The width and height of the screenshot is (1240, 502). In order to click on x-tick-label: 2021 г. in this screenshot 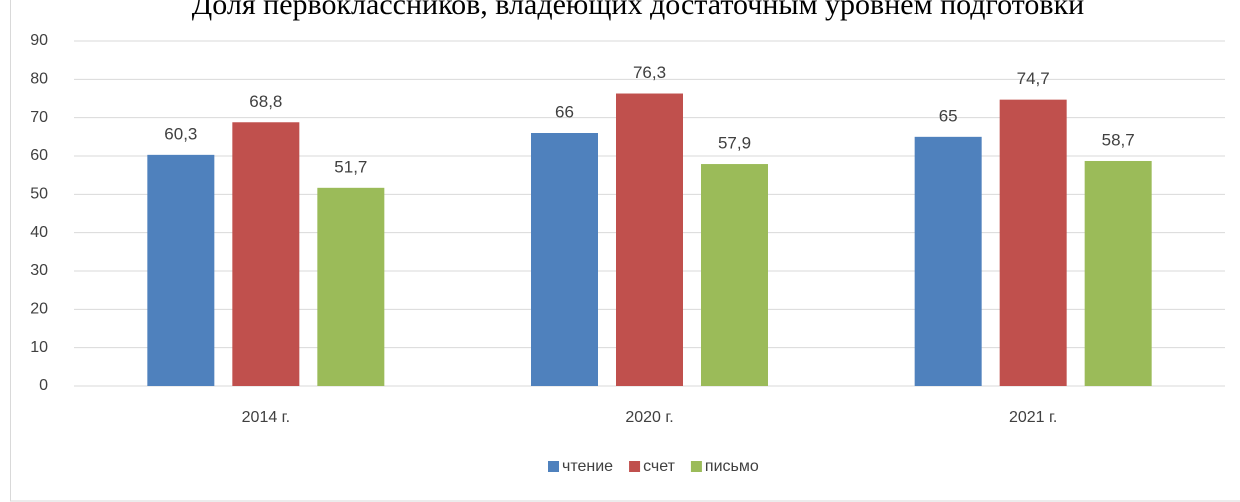, I will do `click(1033, 417)`.